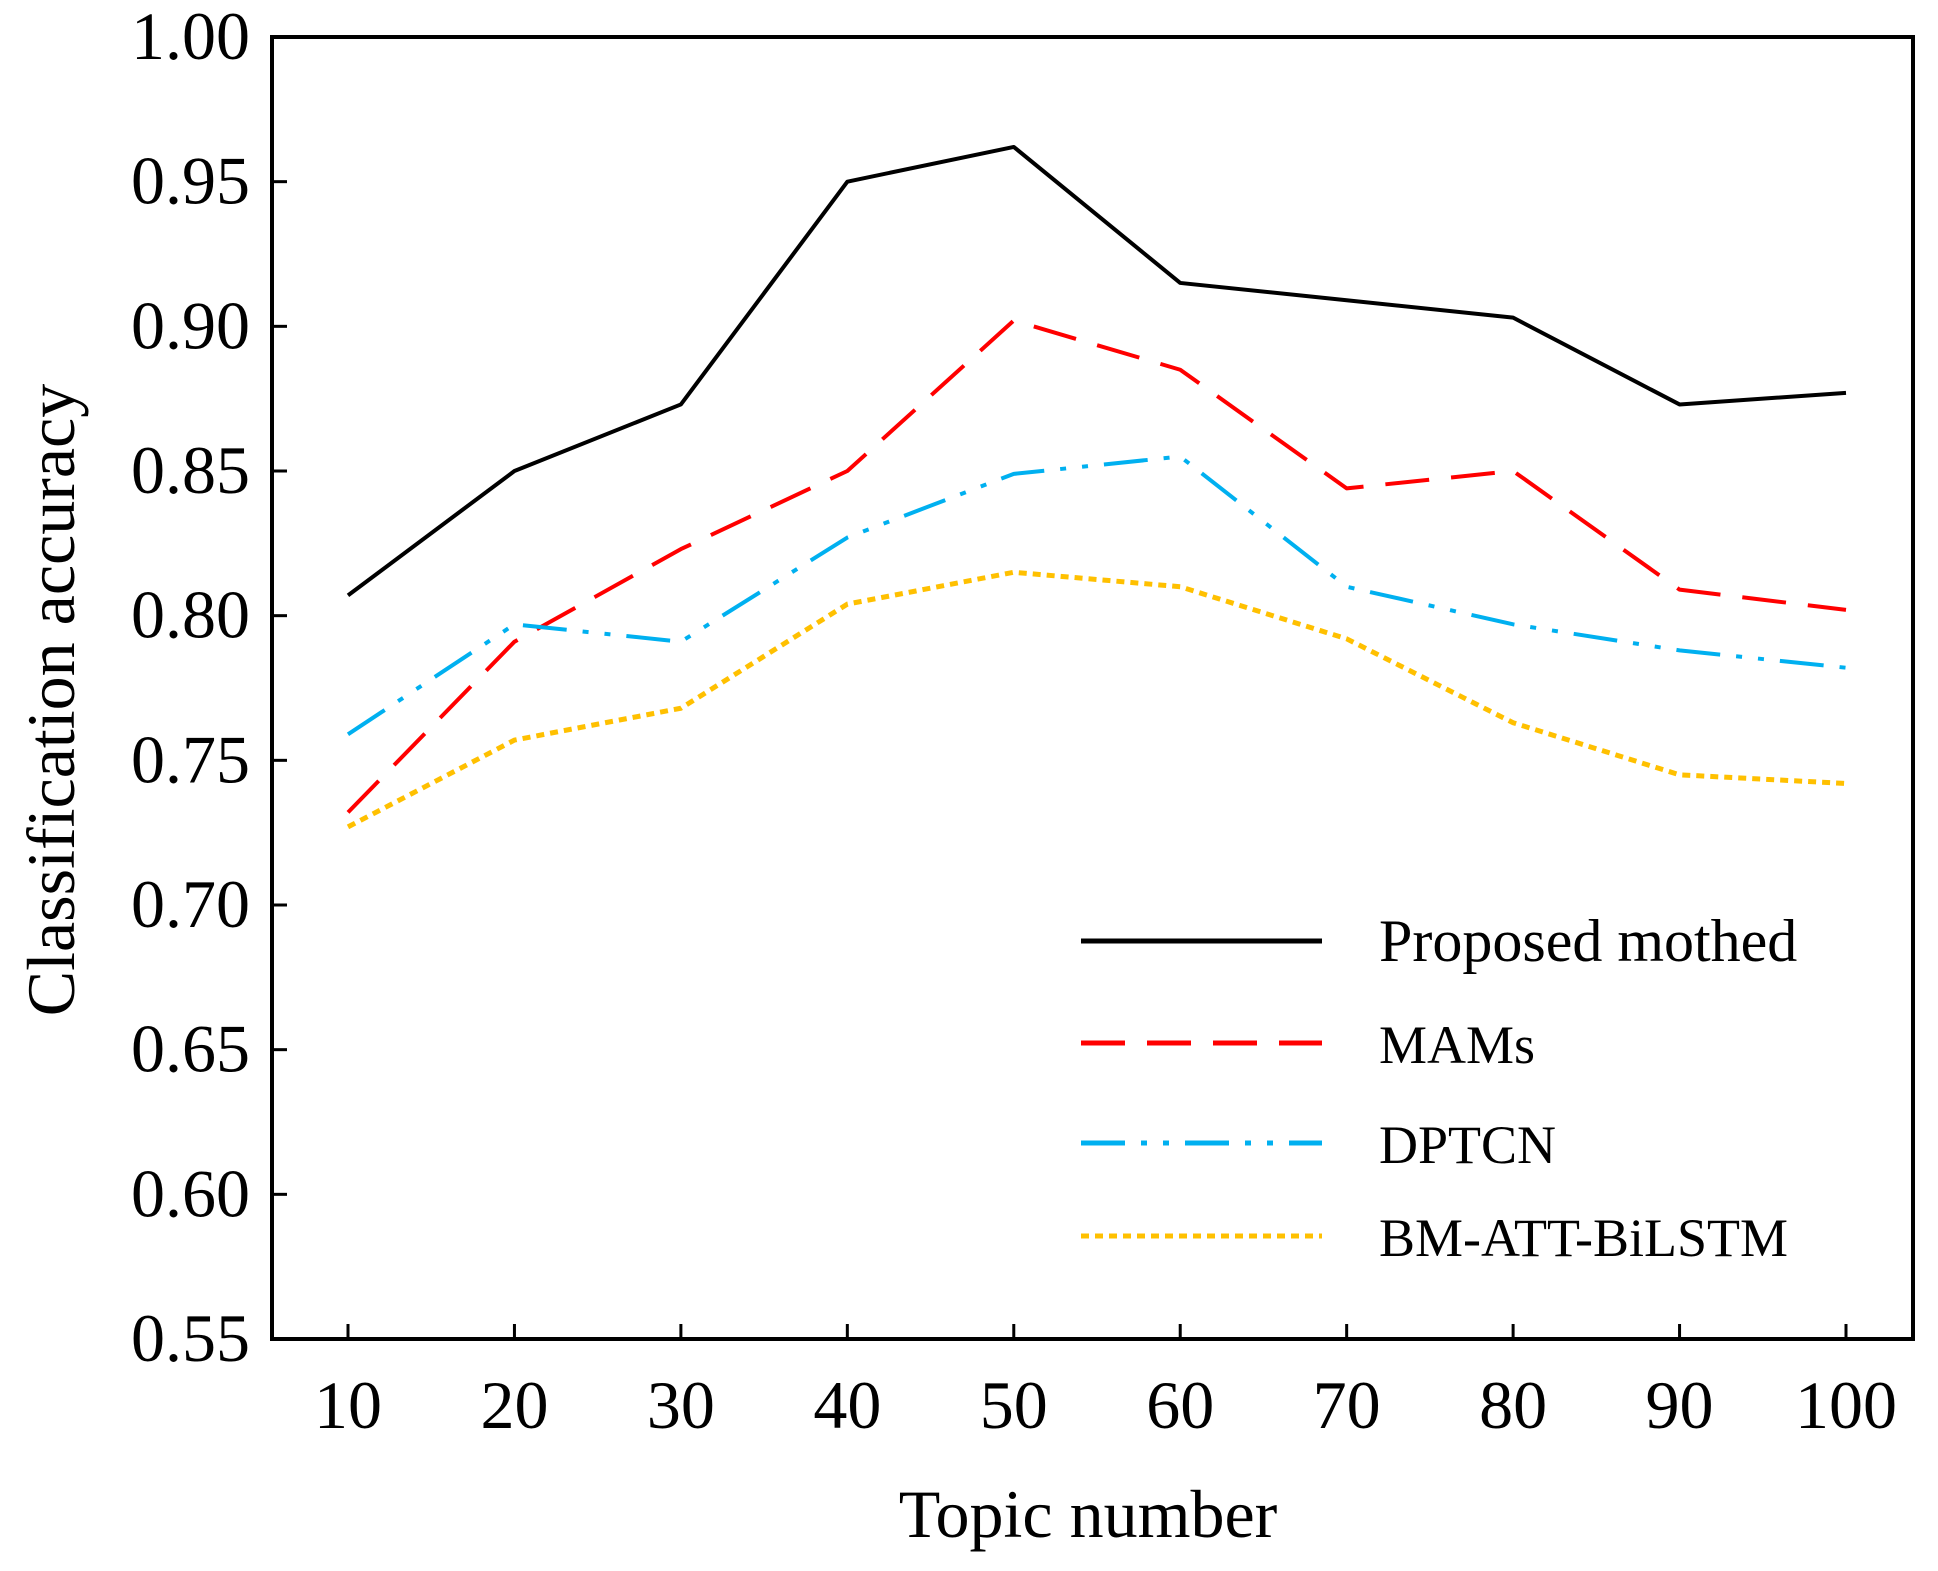 The width and height of the screenshot is (1938, 1571). I want to click on y-tick-label: 0.55, so click(190, 1338).